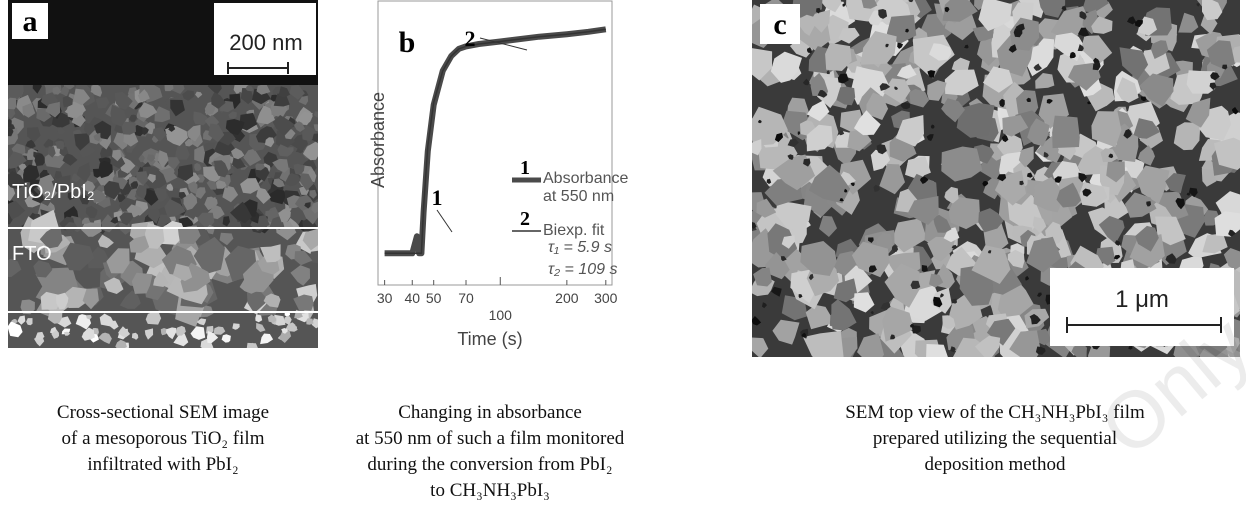 The image size is (1246, 520). What do you see at coordinates (490, 412) in the screenshot?
I see `caption-line: Changing in absorbance` at bounding box center [490, 412].